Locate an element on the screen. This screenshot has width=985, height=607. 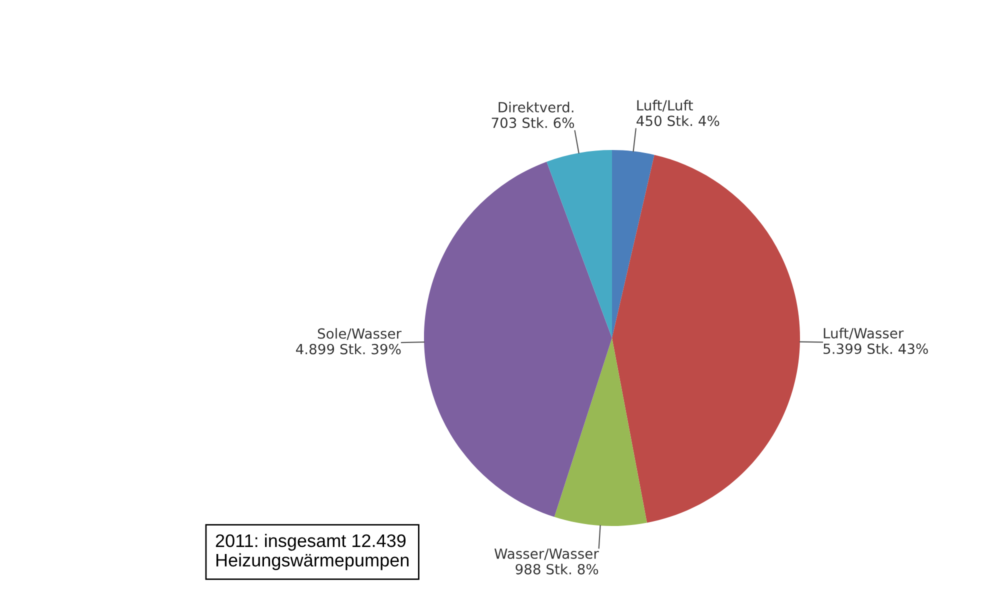
slice-label: Wasser/Wasser is located at coordinates (546, 554).